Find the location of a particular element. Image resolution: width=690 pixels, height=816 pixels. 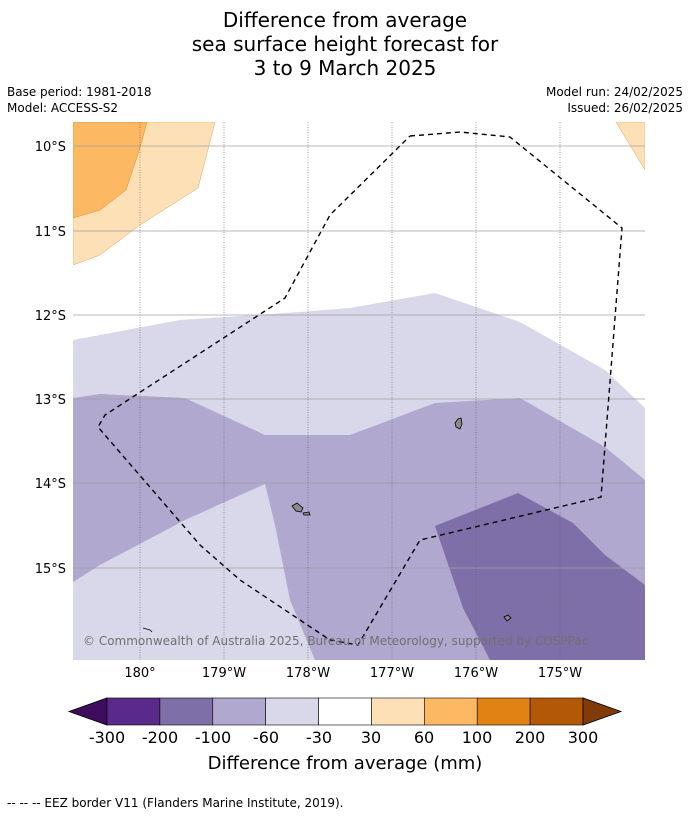

title-line-2: sea surface height forecast for is located at coordinates (345, 44).